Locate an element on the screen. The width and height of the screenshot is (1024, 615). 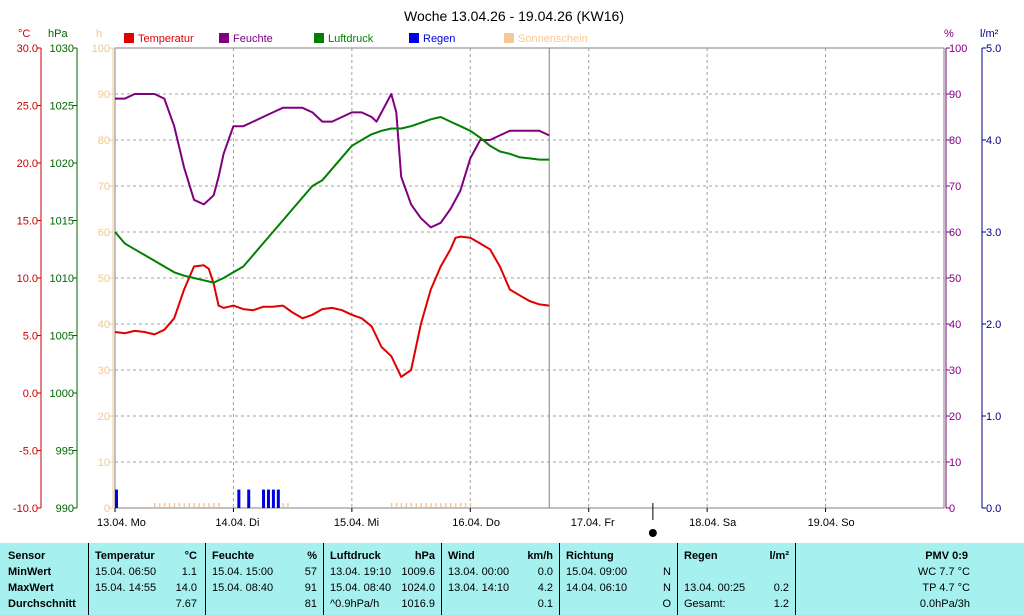
pressure-tick-label: 990 is located at coordinates (65, 509).